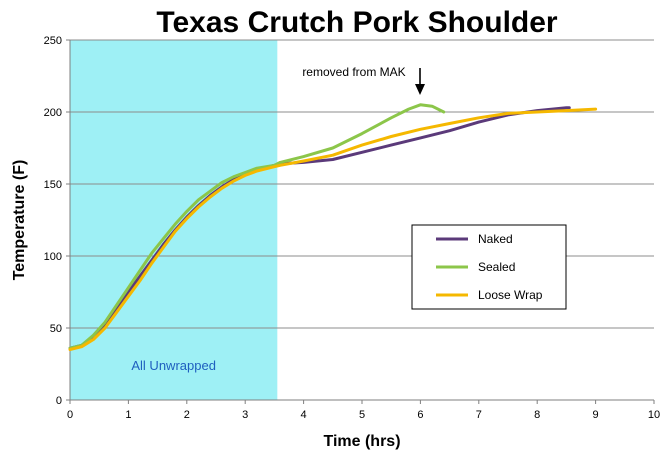  Describe the element at coordinates (596, 415) in the screenshot. I see `x-tick-label: 9` at that location.